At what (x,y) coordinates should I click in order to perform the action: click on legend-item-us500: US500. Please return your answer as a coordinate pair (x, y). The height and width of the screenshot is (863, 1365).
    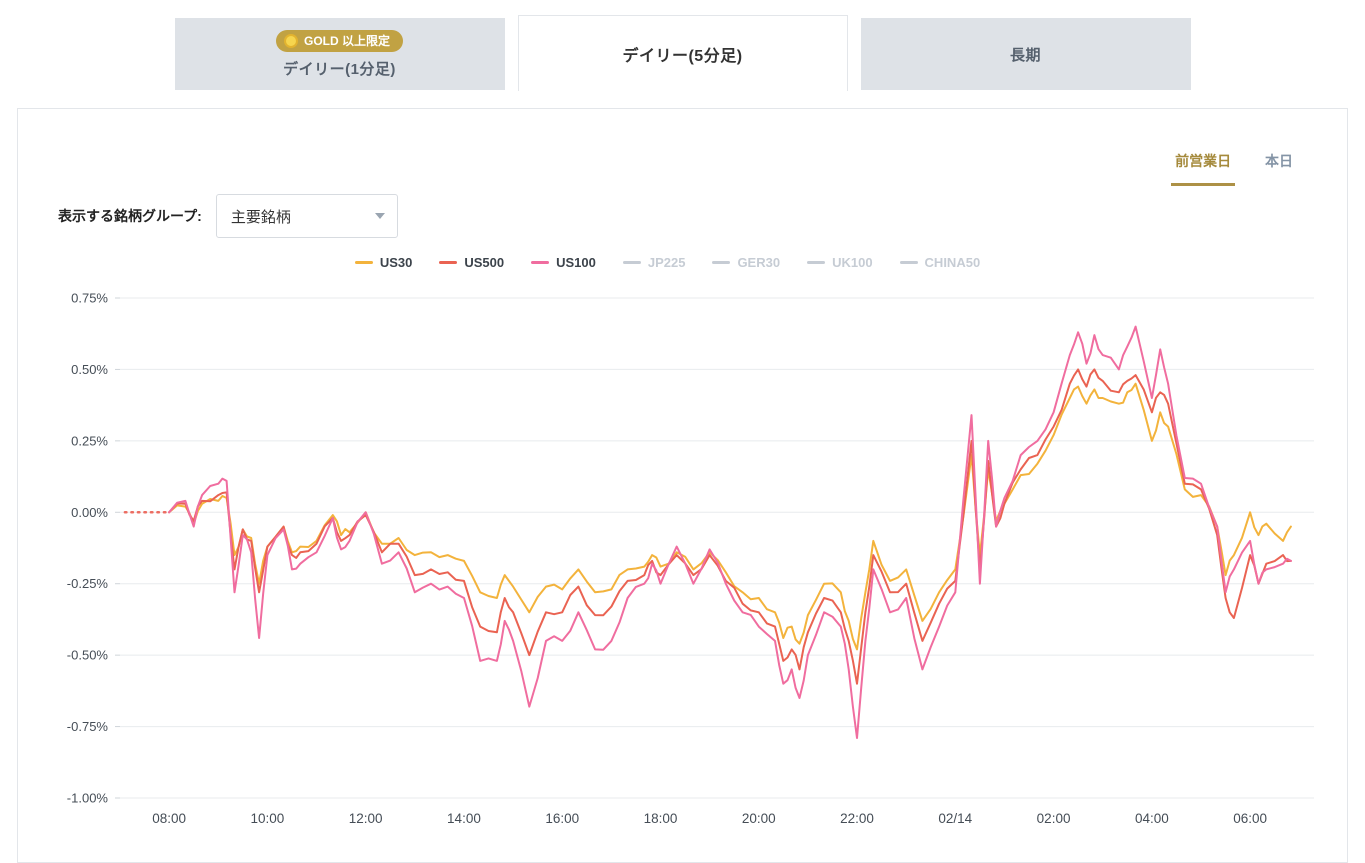
    Looking at the image, I should click on (471, 262).